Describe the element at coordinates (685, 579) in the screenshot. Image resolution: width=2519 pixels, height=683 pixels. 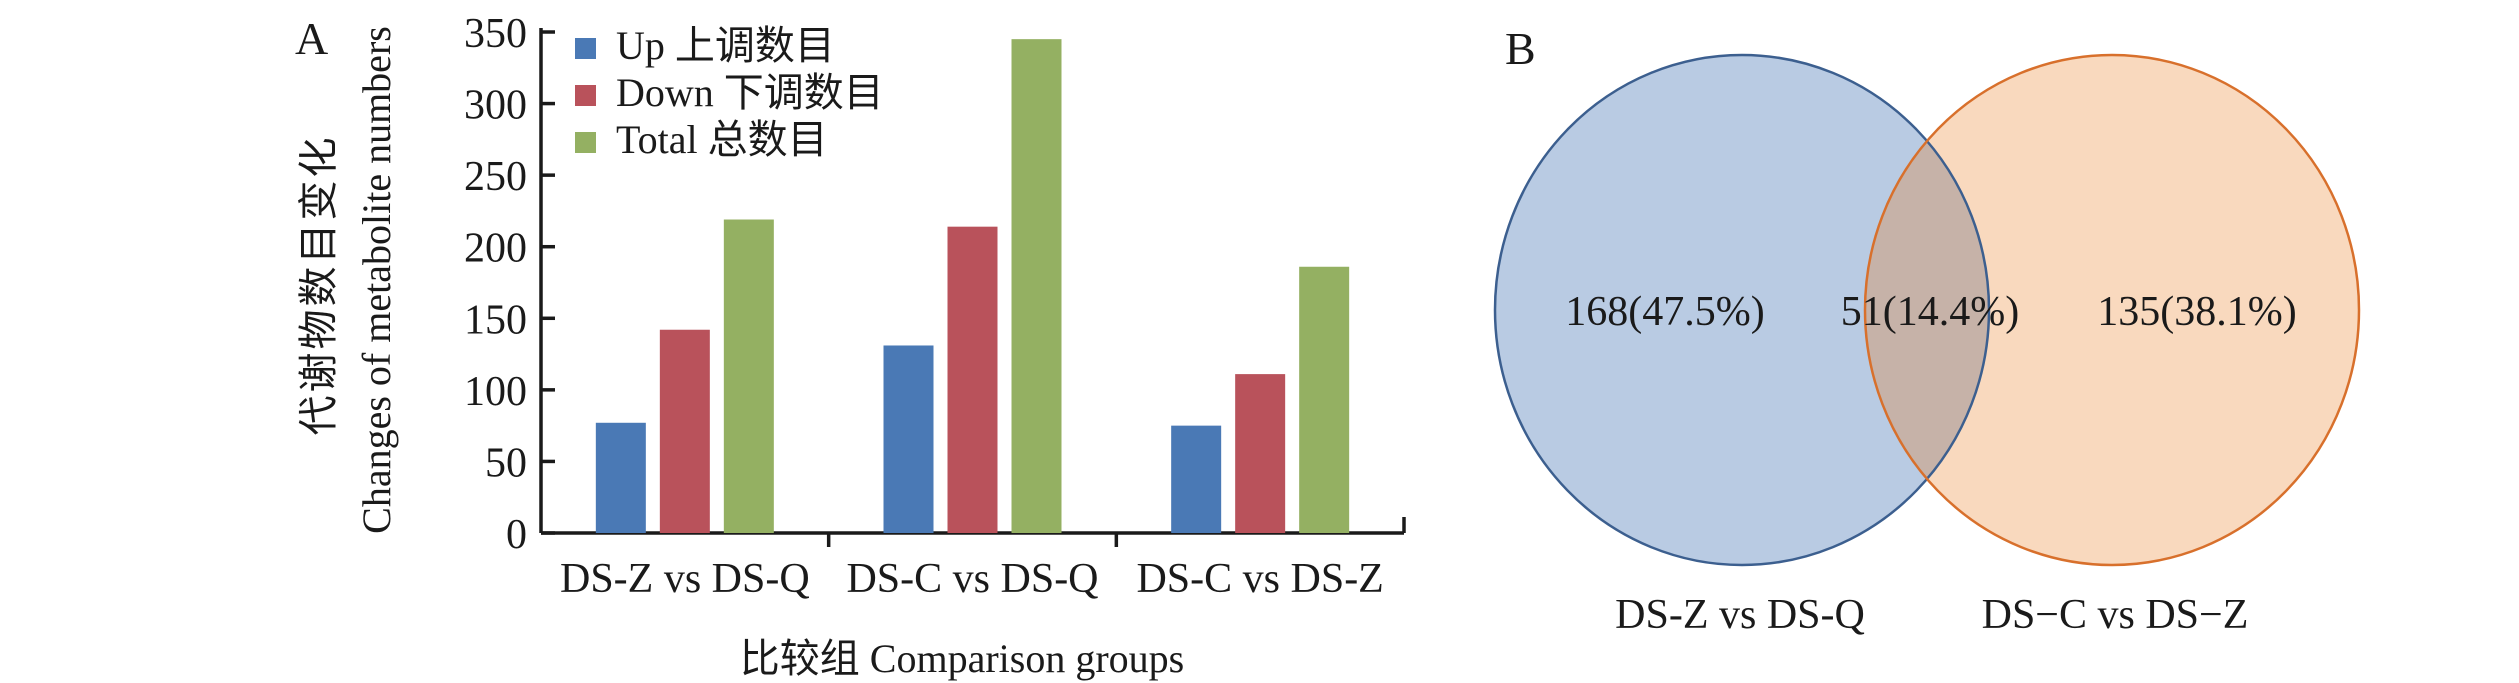
I see `x-category-label: DS-Z vs DS-Q` at that location.